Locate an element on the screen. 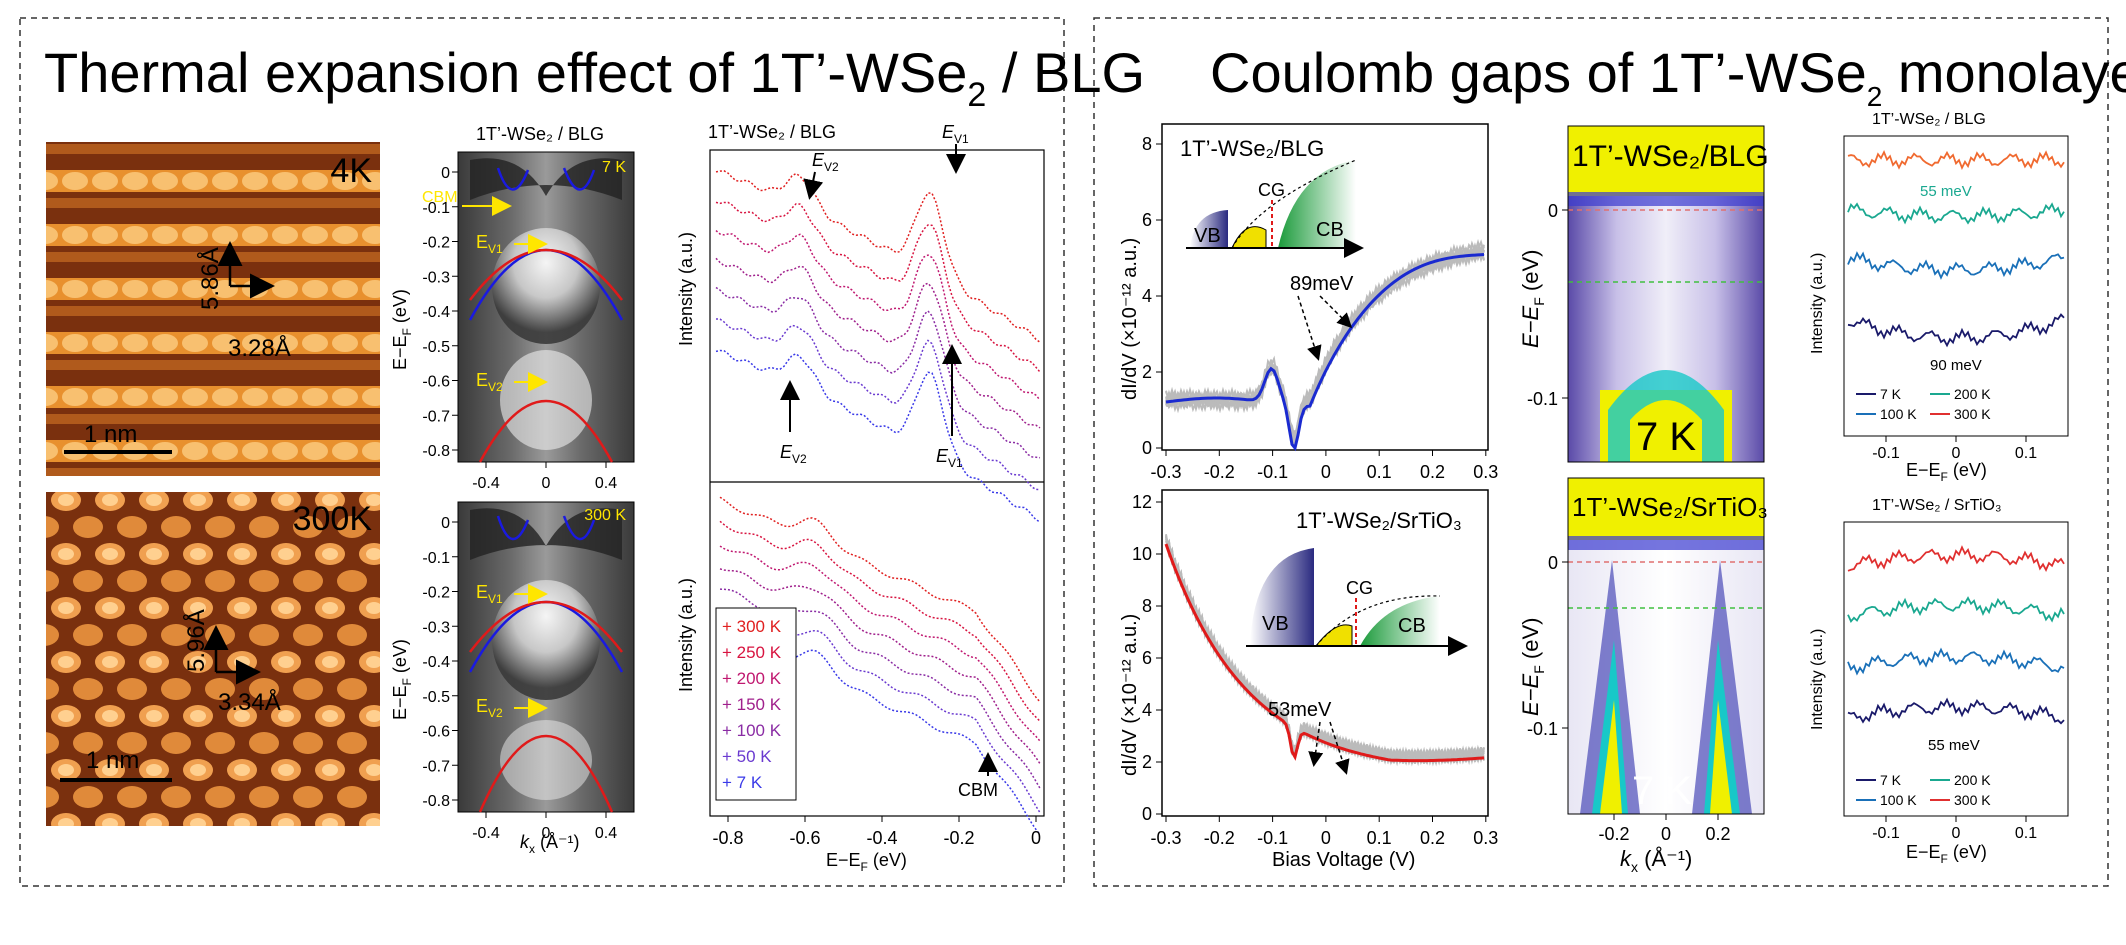  sts-xtick-label: -0.3 is located at coordinates (1165, 838).